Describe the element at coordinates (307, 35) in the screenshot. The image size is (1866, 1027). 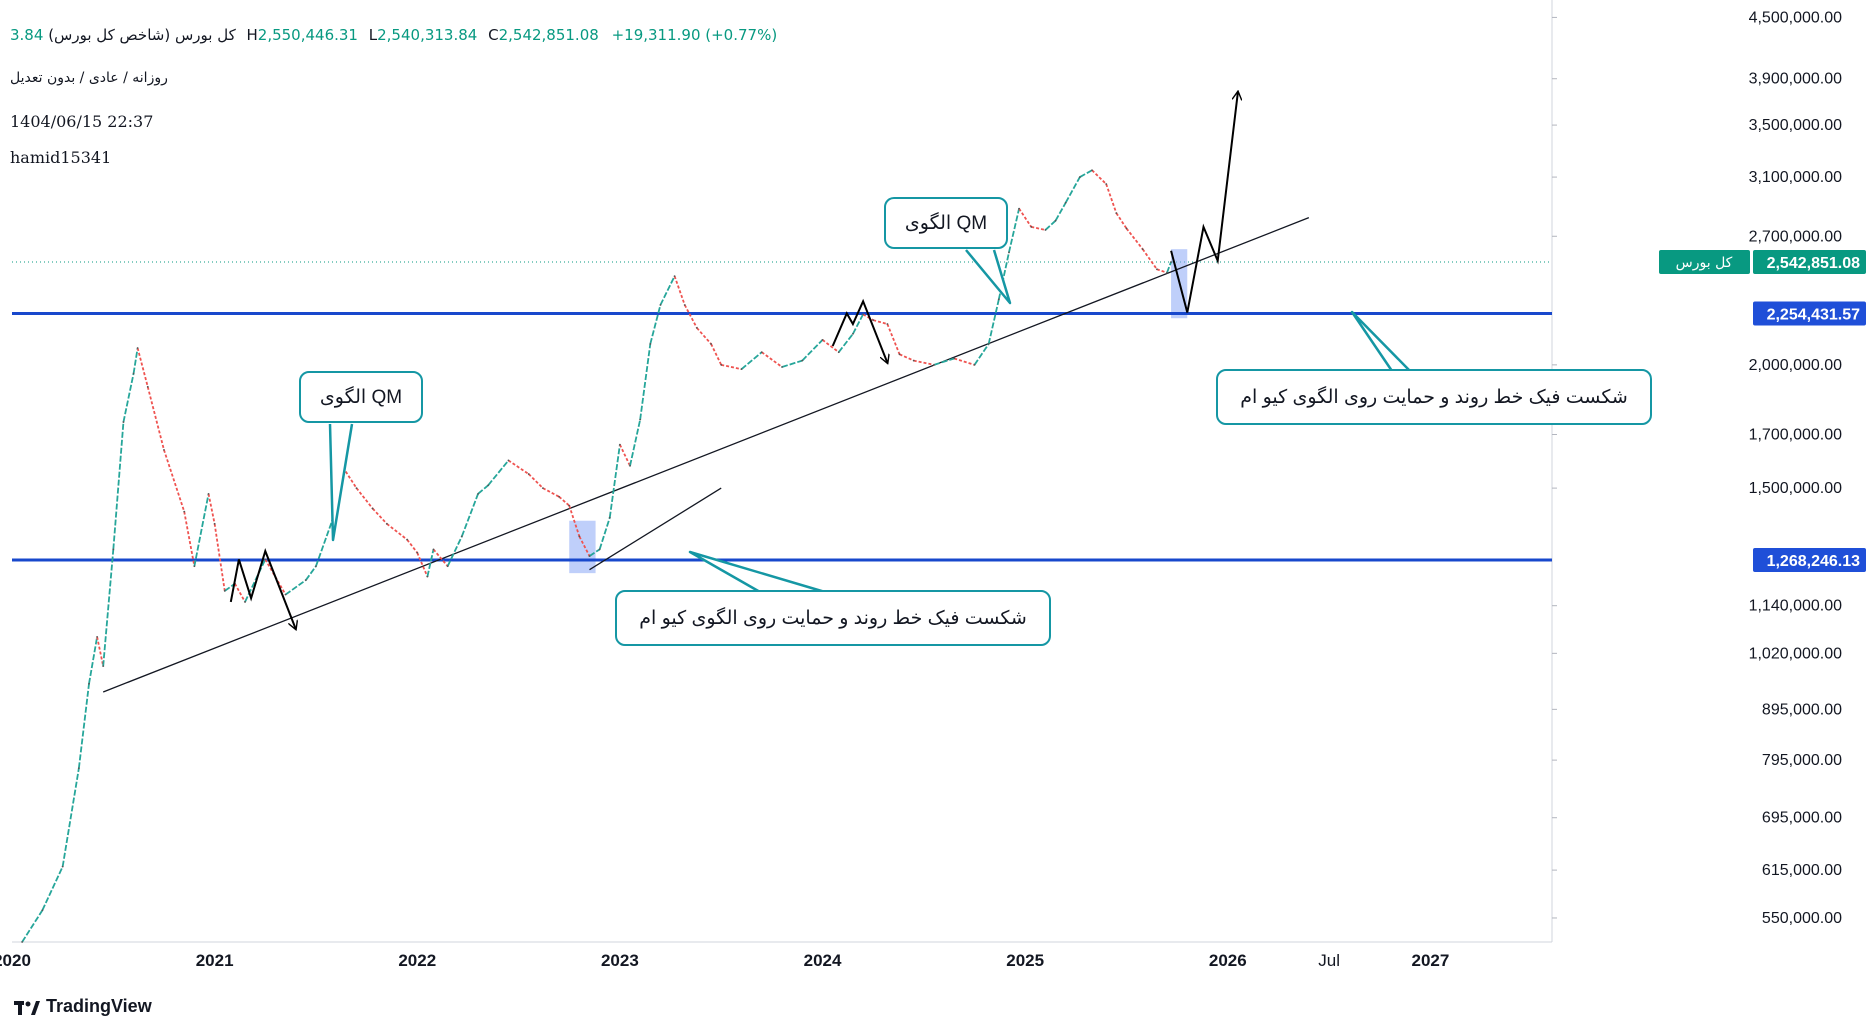
I see `high-value: 2,550,446.31` at that location.